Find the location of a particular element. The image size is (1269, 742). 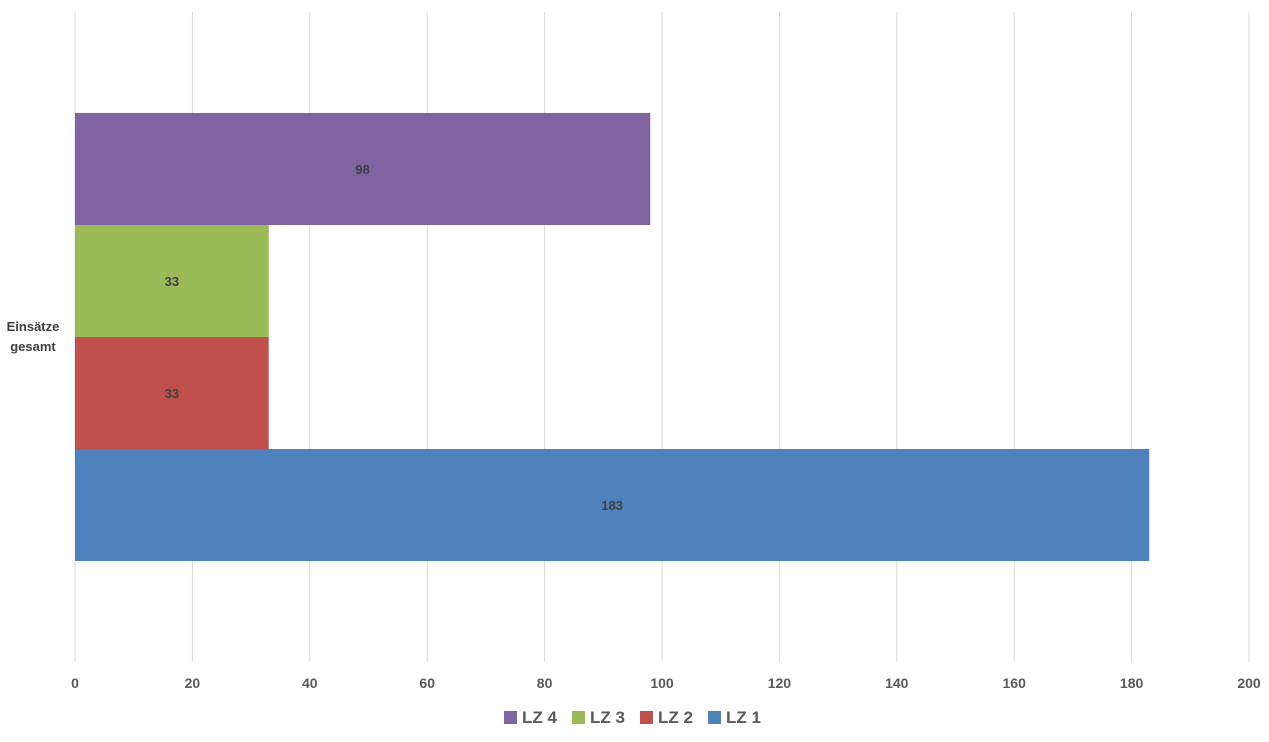

legend: LZ 4 LZ 3 LZ 2 LZ 1 is located at coordinates (632, 717).